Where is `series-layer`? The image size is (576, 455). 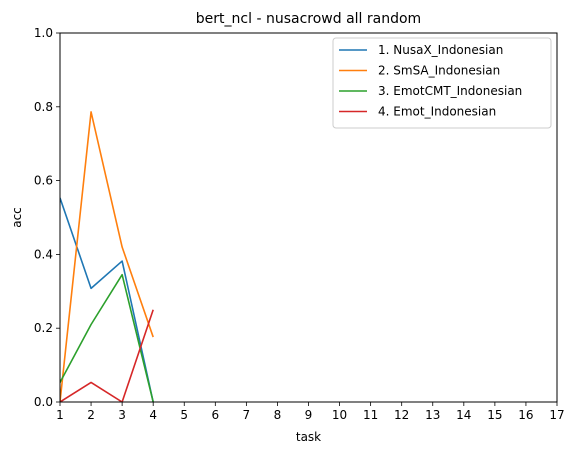 series-layer is located at coordinates (107, 256).